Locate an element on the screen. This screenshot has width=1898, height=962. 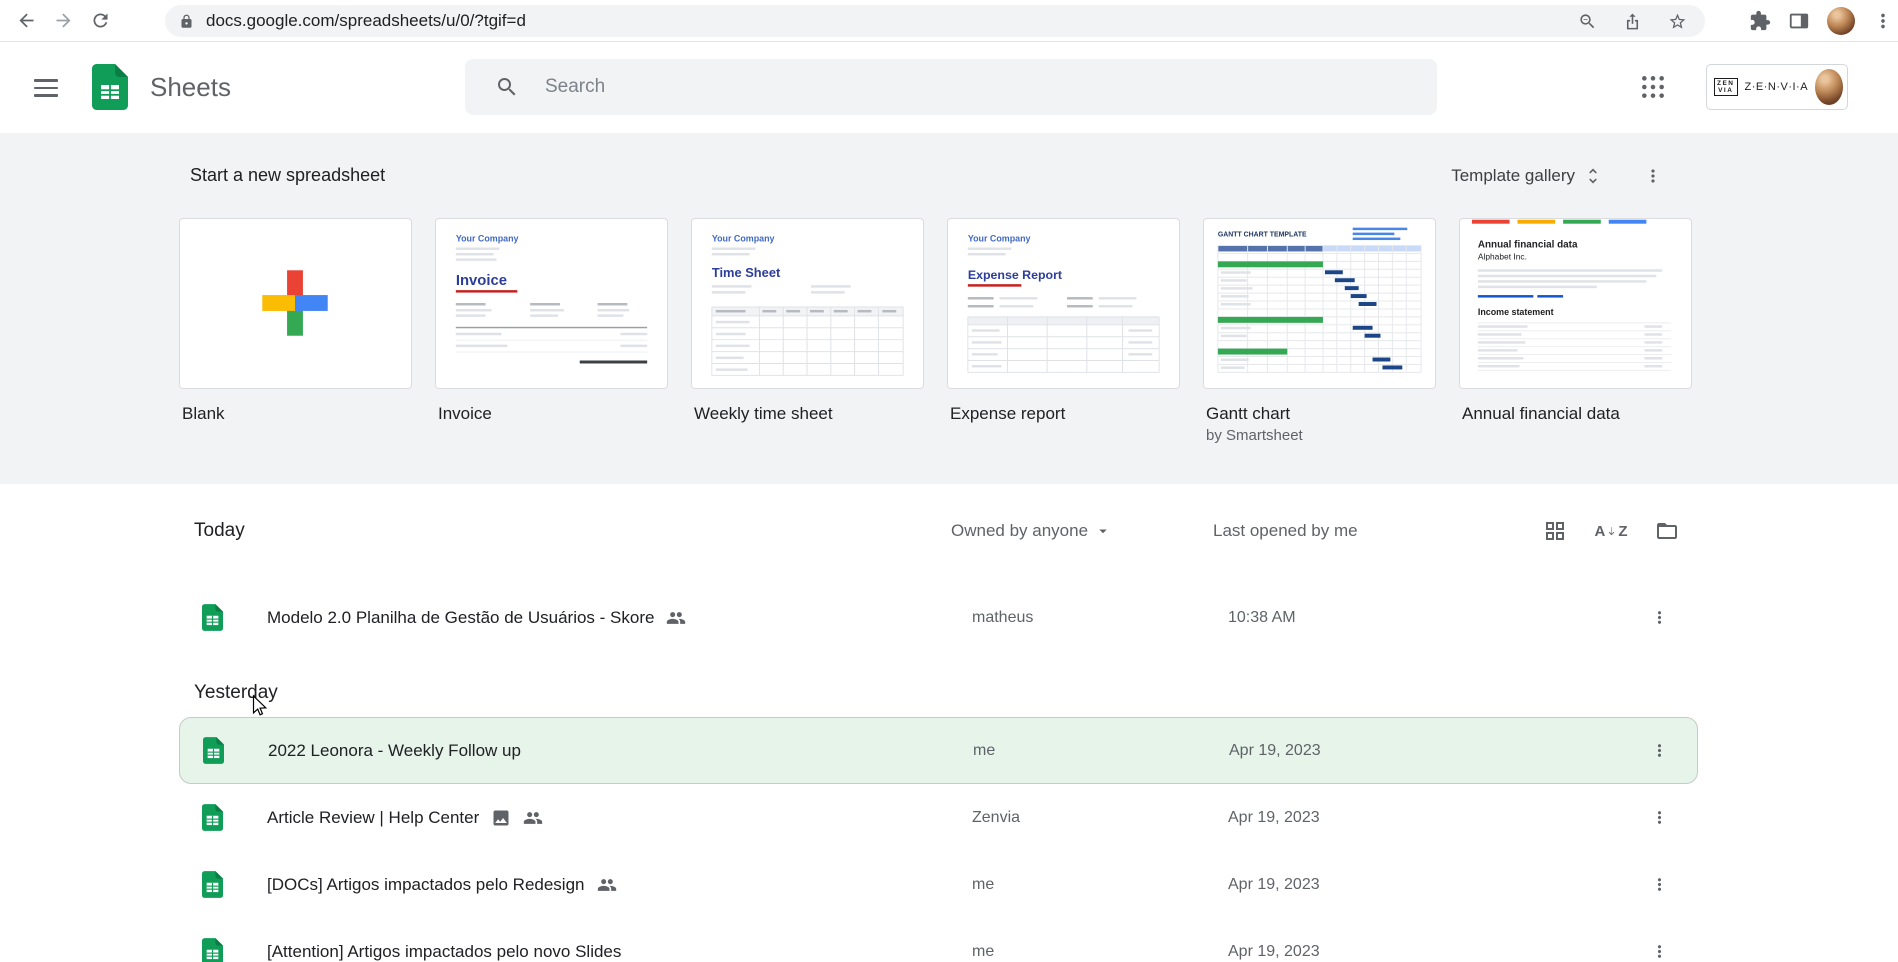
zenvia-logo: ZEN VIA is located at coordinates (1726, 87).